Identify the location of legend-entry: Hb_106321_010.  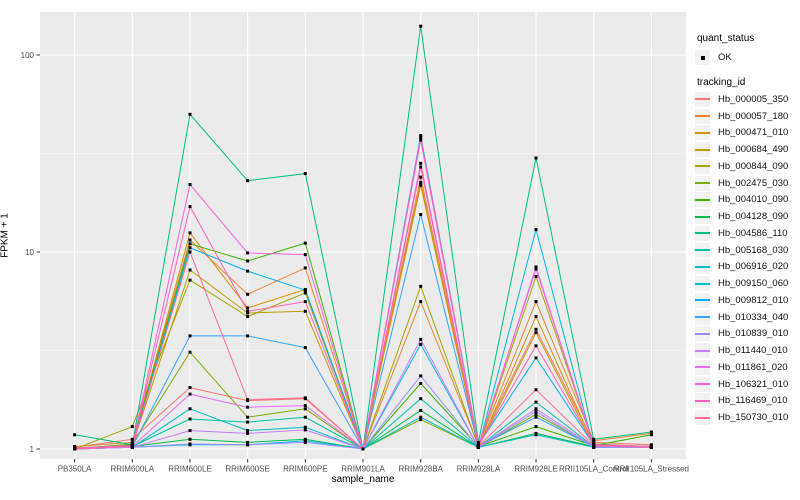
(741, 384).